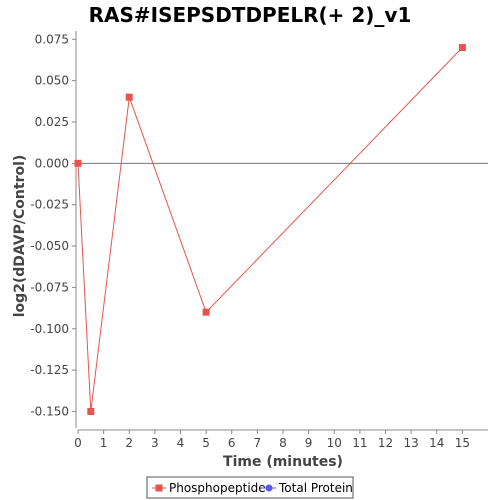 This screenshot has width=500, height=500. What do you see at coordinates (49, 246) in the screenshot?
I see `y-tick-label: -0.050` at bounding box center [49, 246].